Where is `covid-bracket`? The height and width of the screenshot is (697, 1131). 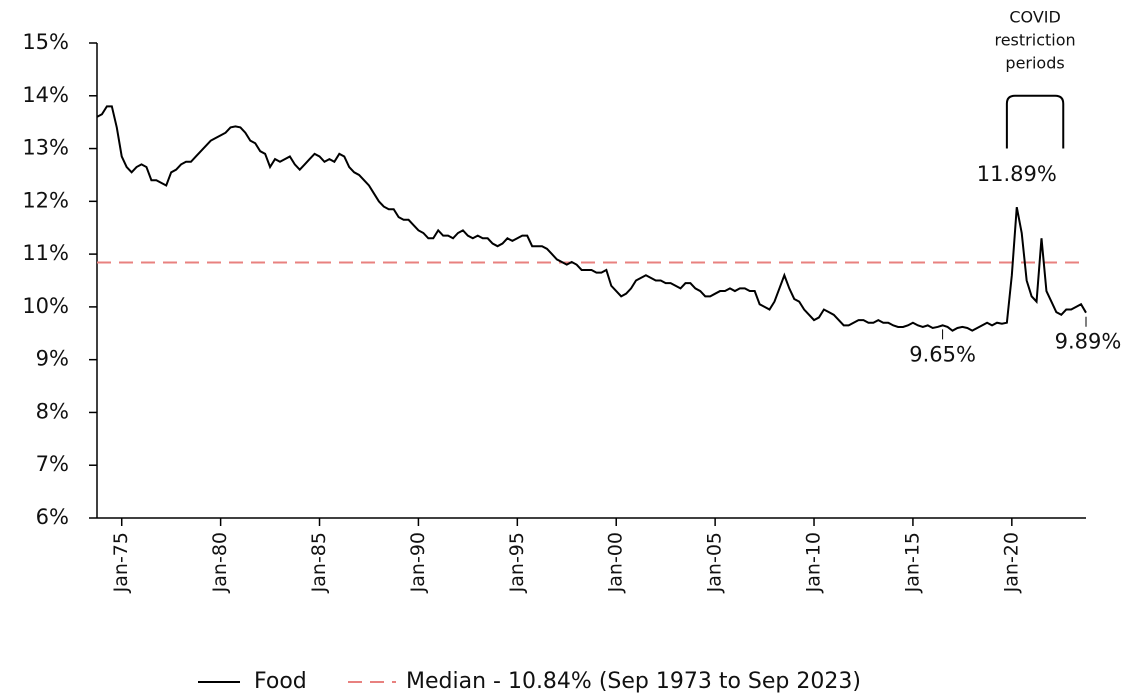 covid-bracket is located at coordinates (1035, 121).